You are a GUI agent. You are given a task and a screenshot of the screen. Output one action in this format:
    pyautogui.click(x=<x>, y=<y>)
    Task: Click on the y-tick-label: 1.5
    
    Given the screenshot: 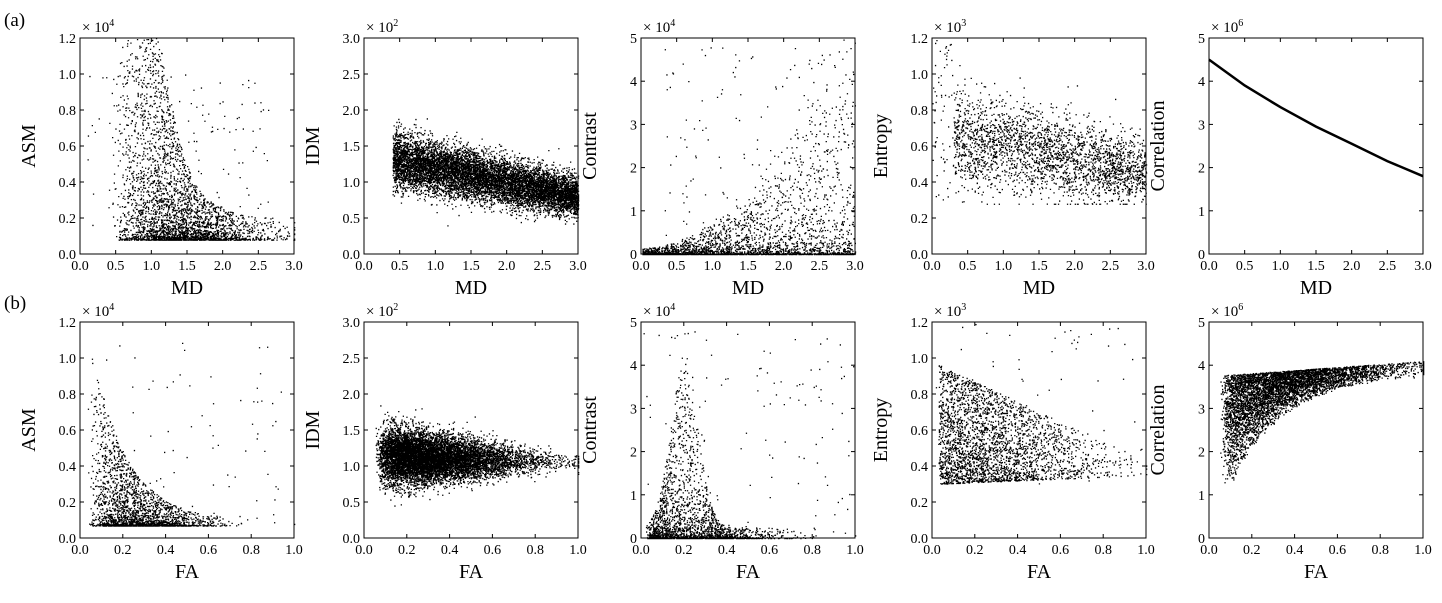 What is the action you would take?
    pyautogui.click(x=352, y=147)
    